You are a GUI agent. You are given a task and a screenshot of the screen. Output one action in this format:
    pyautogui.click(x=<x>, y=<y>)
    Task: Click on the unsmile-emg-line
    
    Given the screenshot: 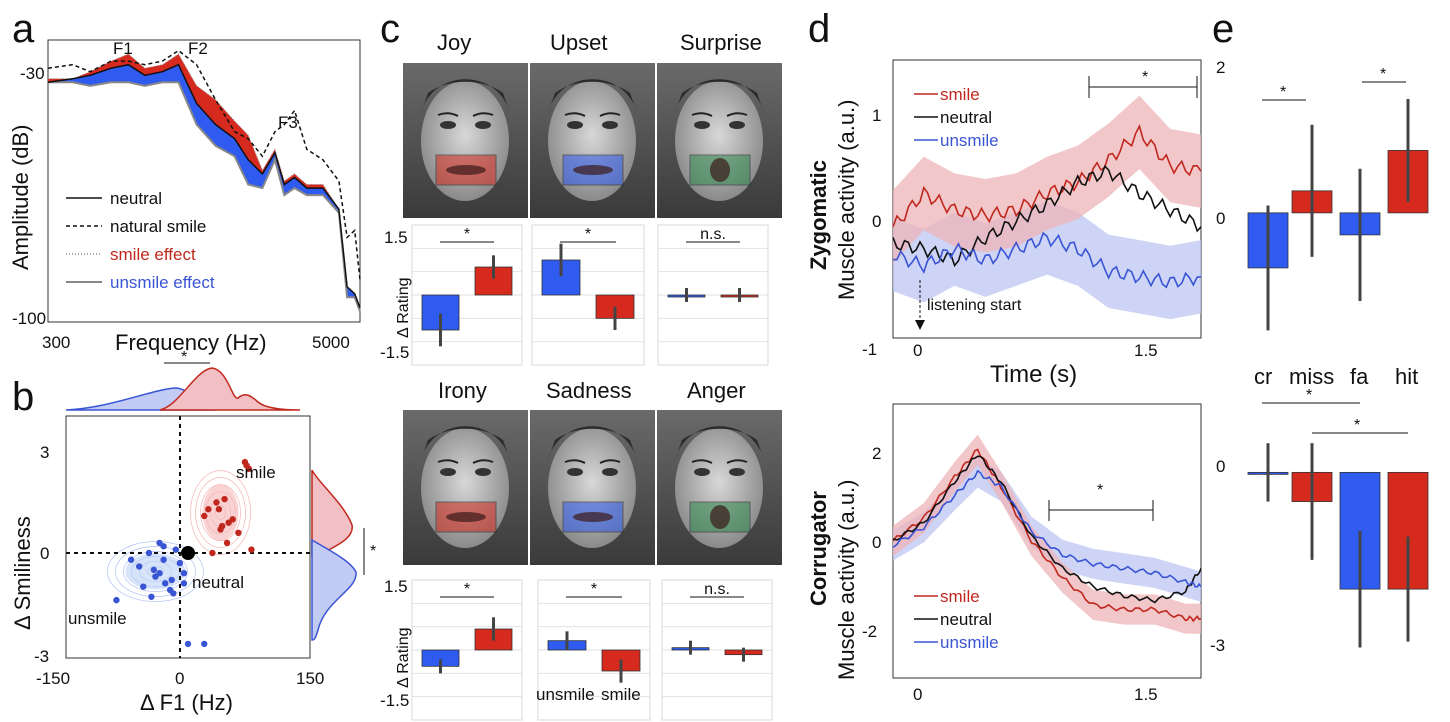 What is the action you would take?
    pyautogui.click(x=1047, y=528)
    